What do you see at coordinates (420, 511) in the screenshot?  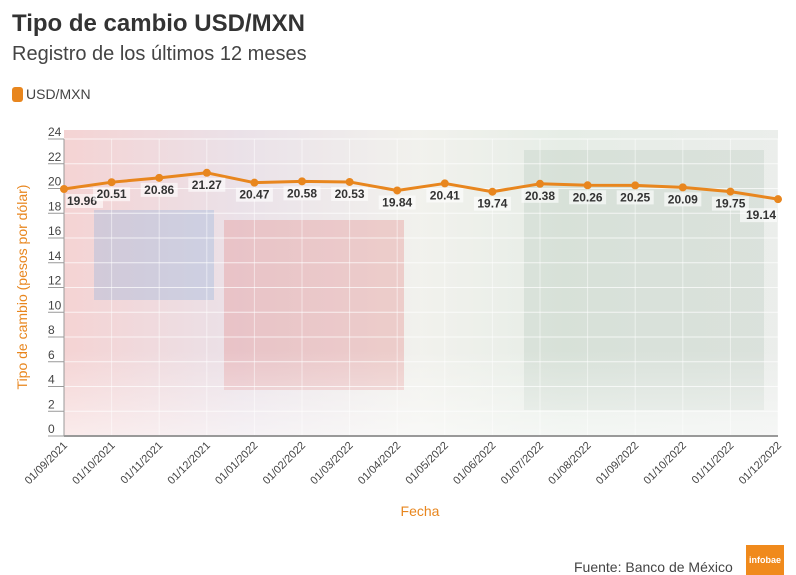 I see `x-axis-label: Fecha` at bounding box center [420, 511].